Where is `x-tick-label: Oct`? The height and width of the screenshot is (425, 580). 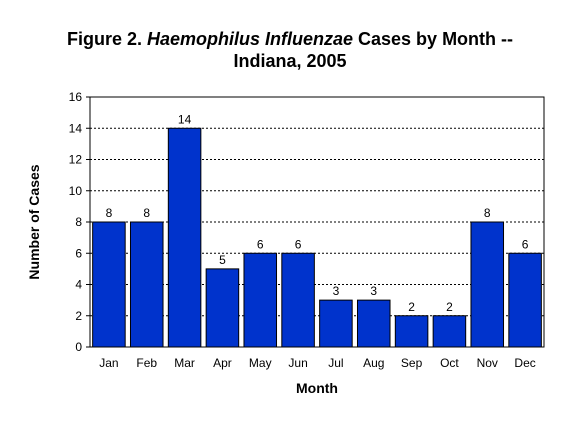 x-tick-label: Oct is located at coordinates (449, 363).